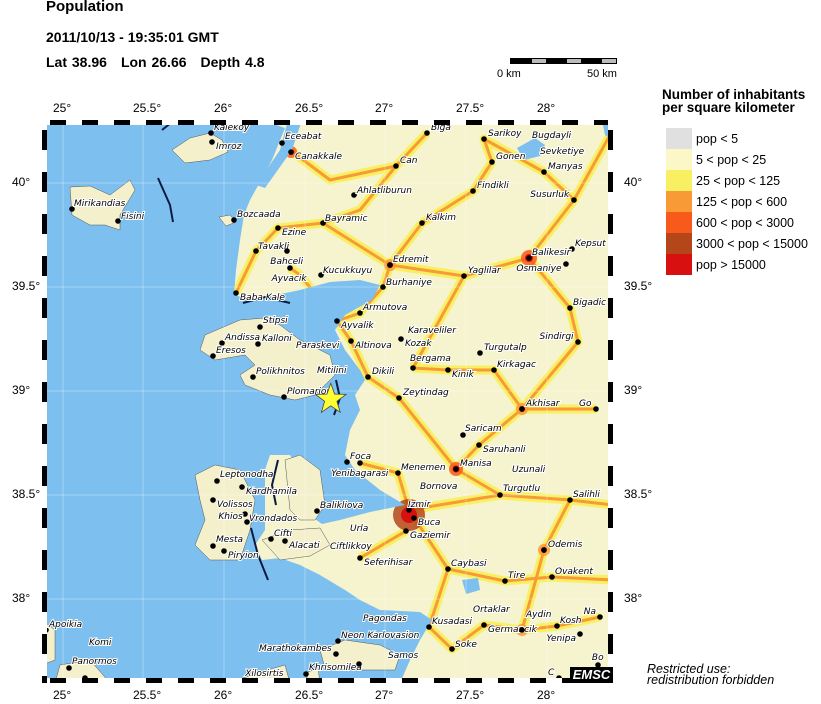  Describe the element at coordinates (280, 535) in the screenshot. I see `place-cifti: Cifti` at that location.